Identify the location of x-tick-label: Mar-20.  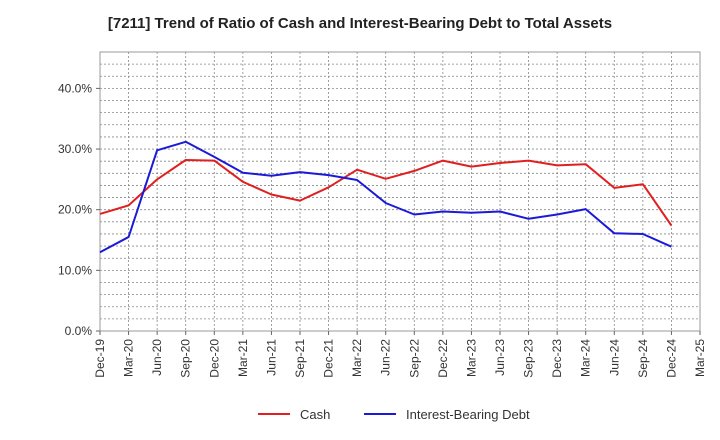
(129, 358).